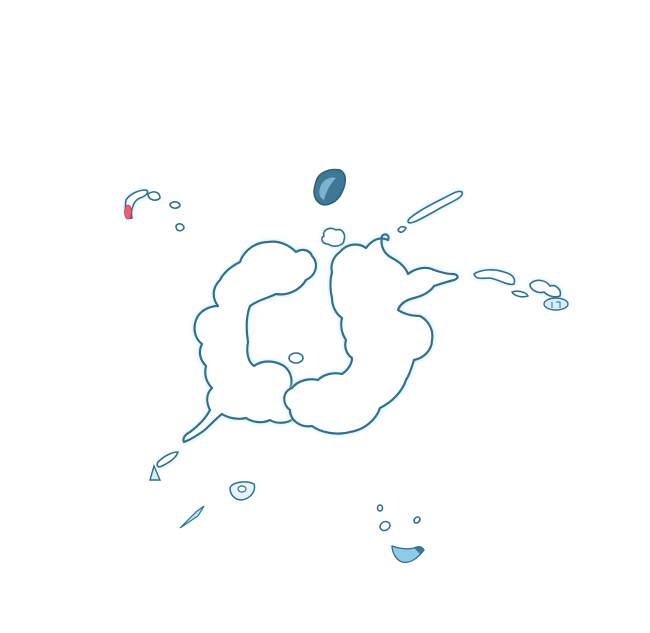 This screenshot has width=650, height=633. I want to click on right-cluster, so click(545, 288).